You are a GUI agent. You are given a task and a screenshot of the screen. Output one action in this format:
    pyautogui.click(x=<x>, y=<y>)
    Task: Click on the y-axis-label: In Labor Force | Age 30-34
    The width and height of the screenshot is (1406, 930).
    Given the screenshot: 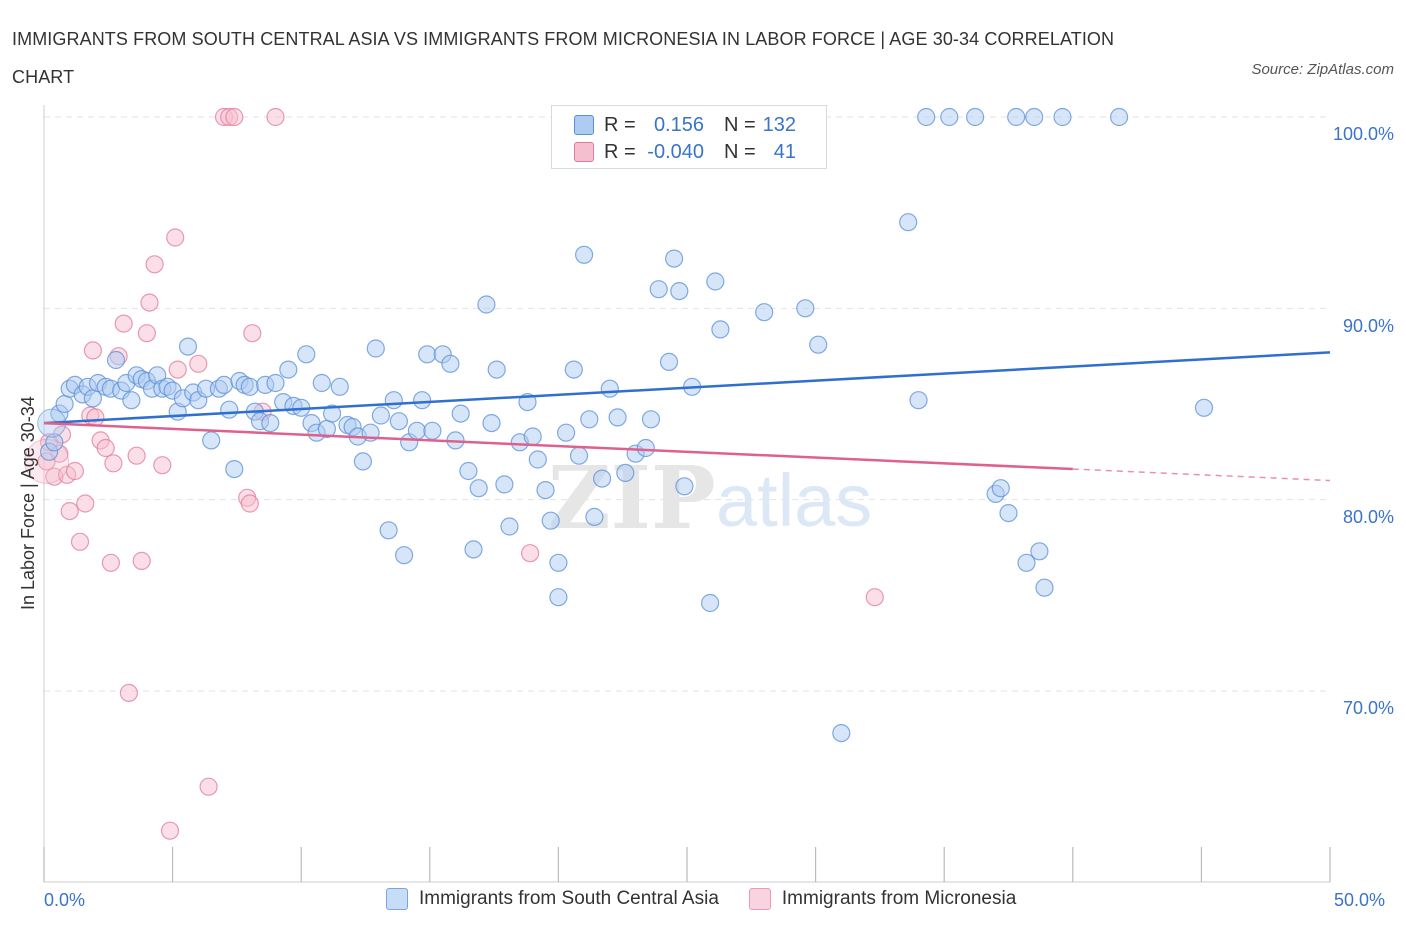 What is the action you would take?
    pyautogui.click(x=28, y=503)
    